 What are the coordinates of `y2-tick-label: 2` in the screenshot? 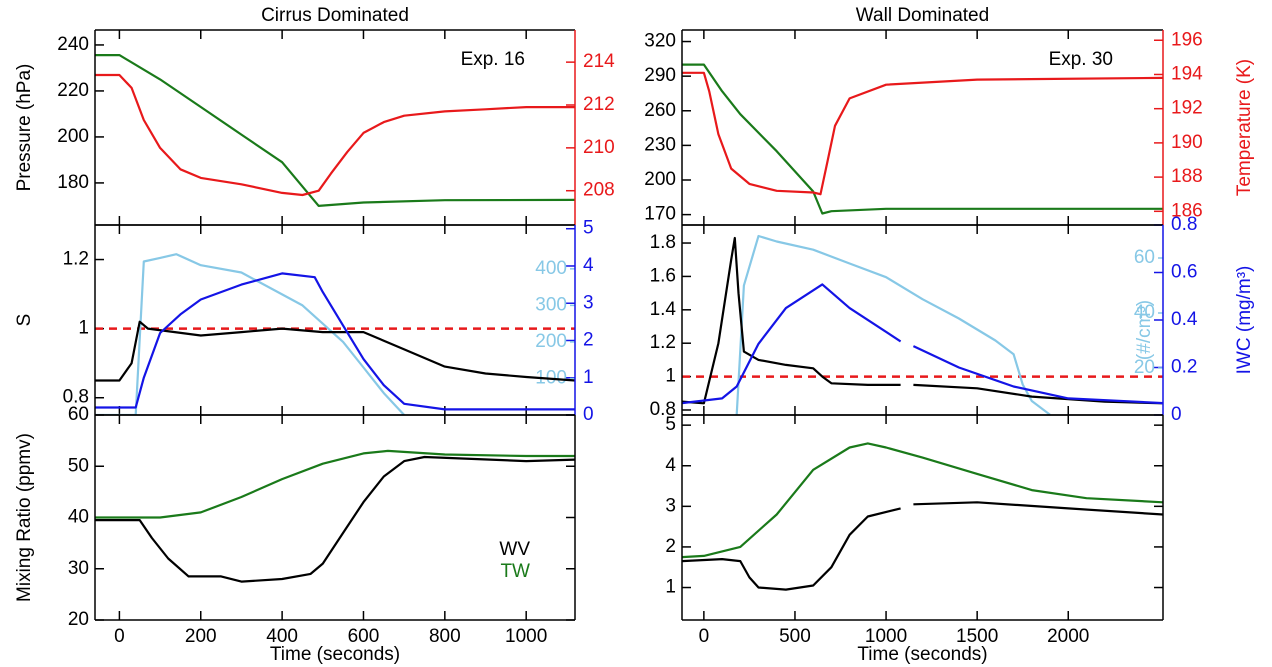 It's located at (588, 340).